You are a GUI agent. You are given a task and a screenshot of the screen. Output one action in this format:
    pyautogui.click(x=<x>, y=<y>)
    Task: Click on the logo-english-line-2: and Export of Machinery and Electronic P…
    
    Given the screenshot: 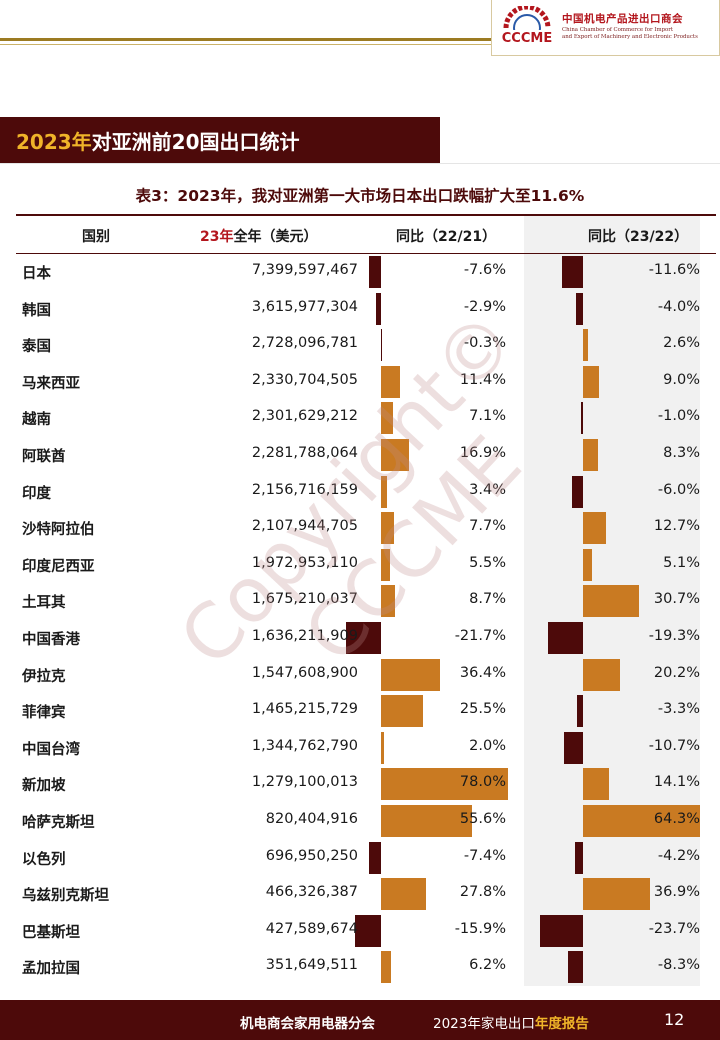 What is the action you would take?
    pyautogui.click(x=630, y=37)
    